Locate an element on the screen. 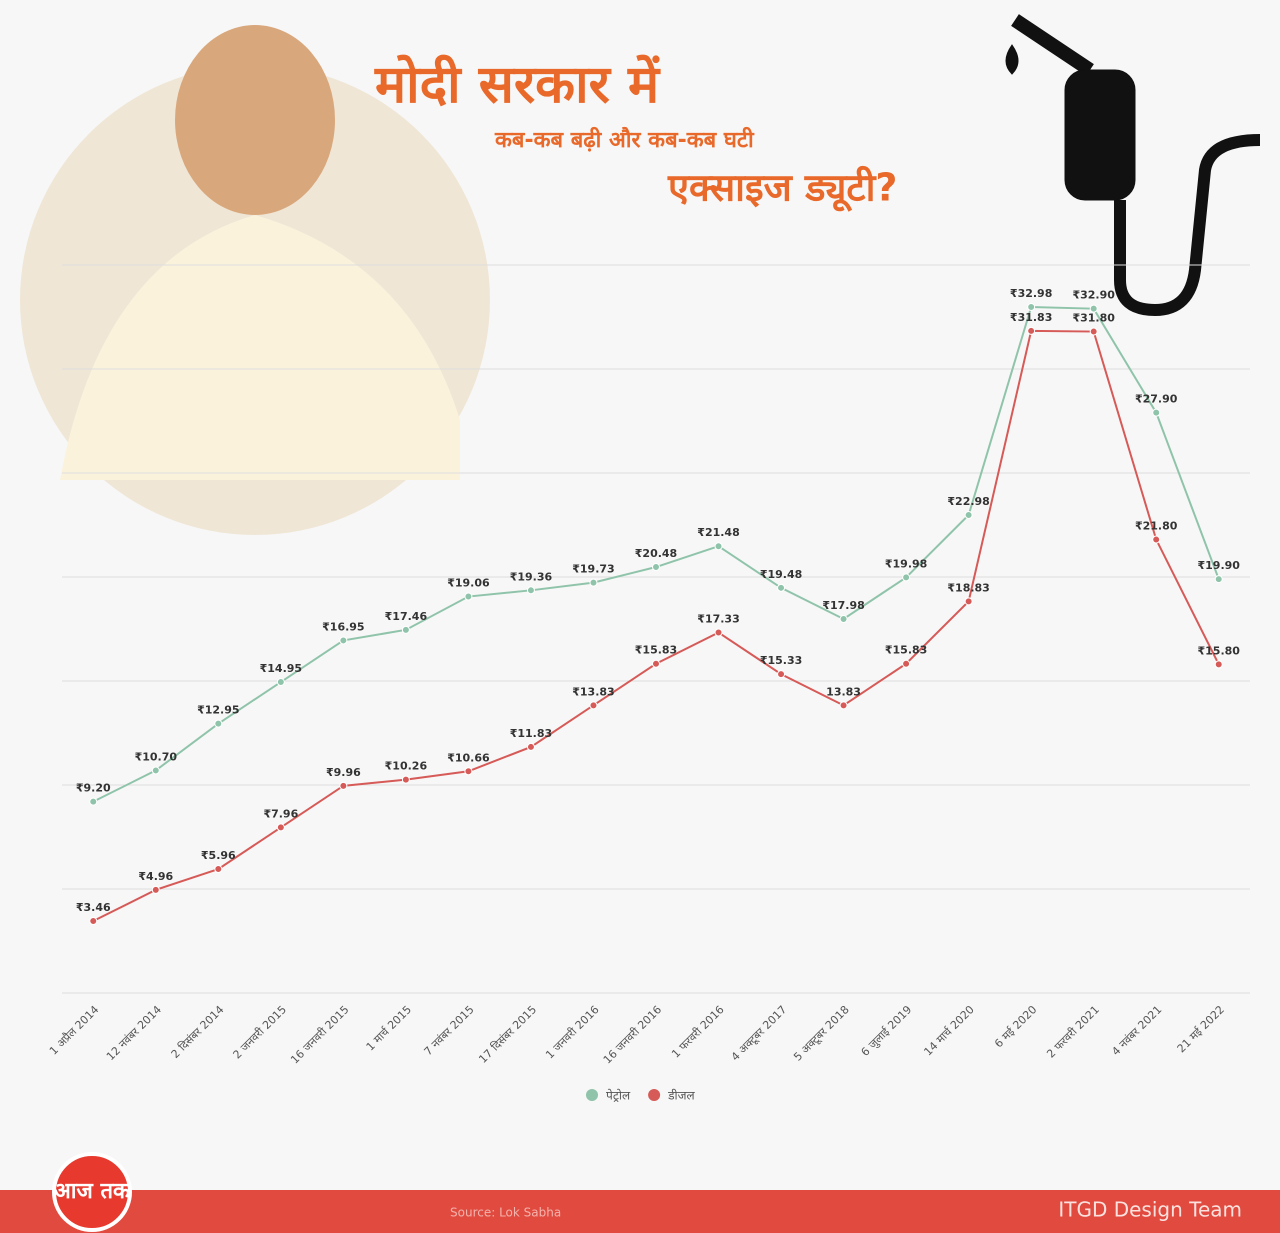 This screenshot has width=1280, height=1233. data-label: ₹19.36 is located at coordinates (531, 576).